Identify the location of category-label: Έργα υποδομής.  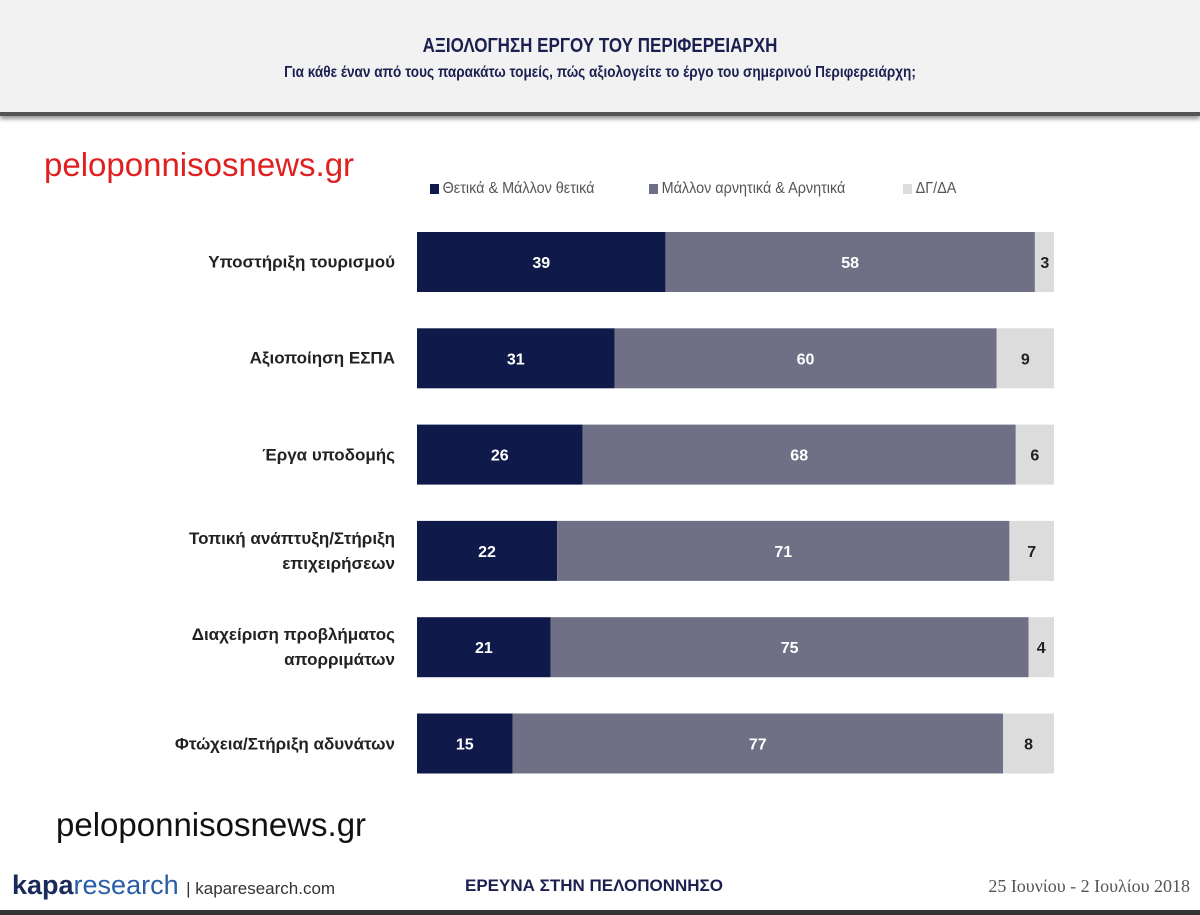
(328, 455).